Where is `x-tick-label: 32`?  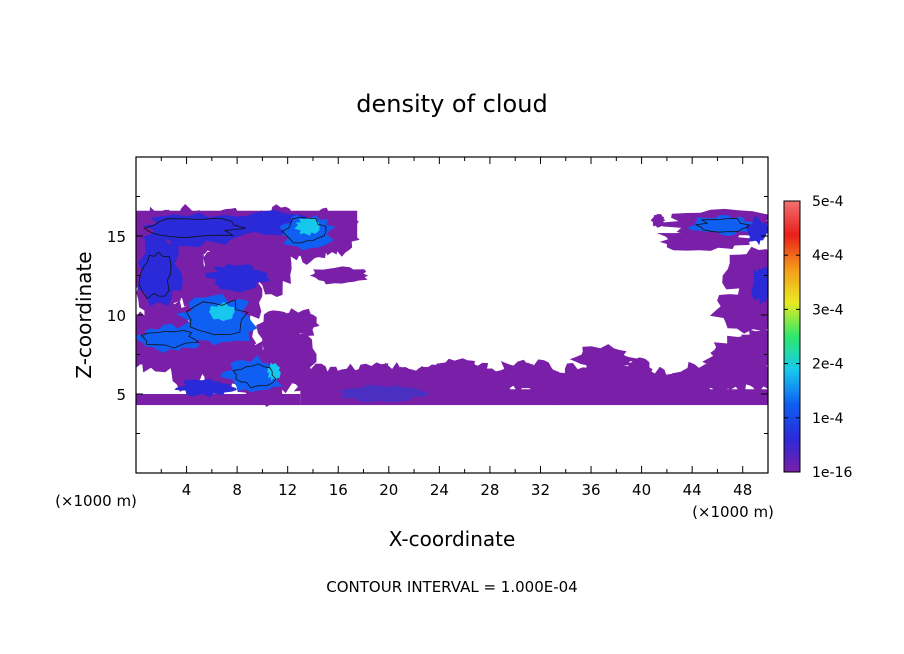 x-tick-label: 32 is located at coordinates (540, 490).